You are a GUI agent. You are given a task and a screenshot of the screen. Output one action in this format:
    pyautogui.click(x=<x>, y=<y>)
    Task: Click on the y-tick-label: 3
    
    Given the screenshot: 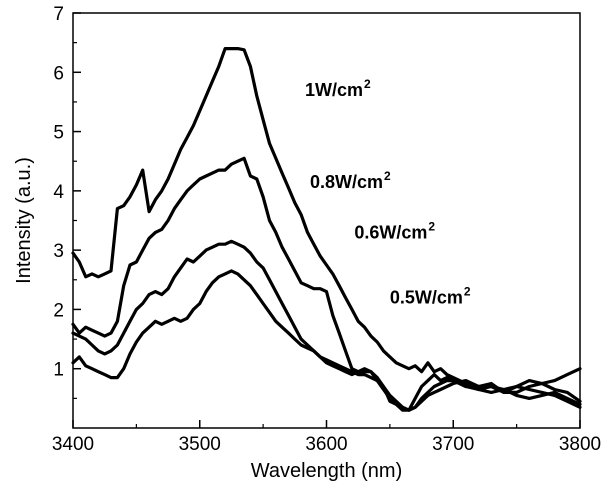 What is the action you would take?
    pyautogui.click(x=58, y=251)
    